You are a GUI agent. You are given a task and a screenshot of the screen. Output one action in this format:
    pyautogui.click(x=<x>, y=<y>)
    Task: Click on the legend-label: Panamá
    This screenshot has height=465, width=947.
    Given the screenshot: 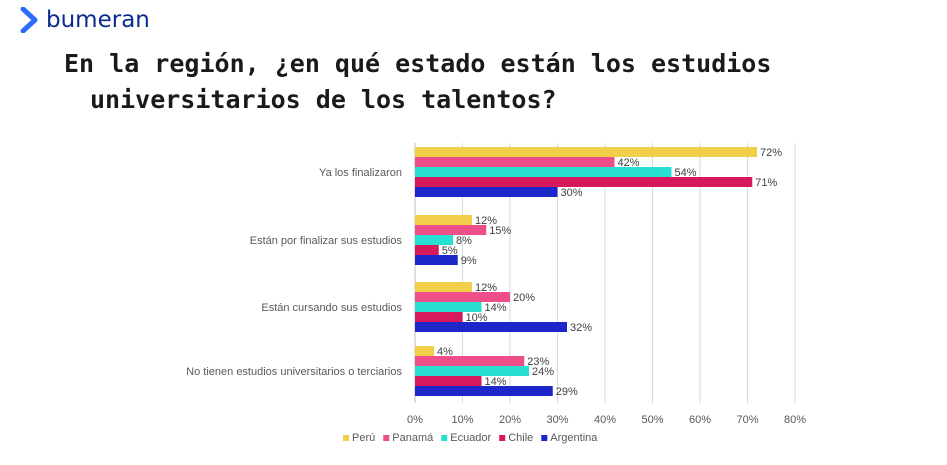 What is the action you would take?
    pyautogui.click(x=413, y=438)
    